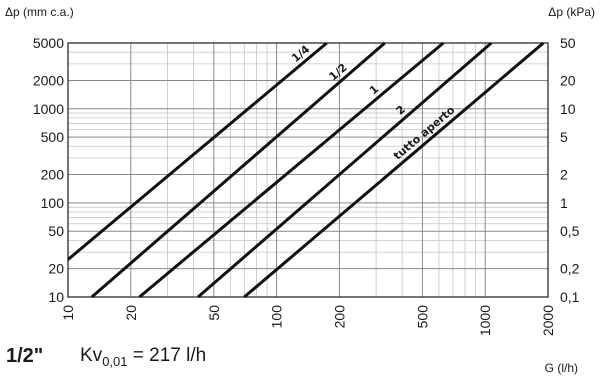  Describe the element at coordinates (308, 320) in the screenshot. I see `x-ticks: 10 20 50 100 200 500 1000 2000` at that location.